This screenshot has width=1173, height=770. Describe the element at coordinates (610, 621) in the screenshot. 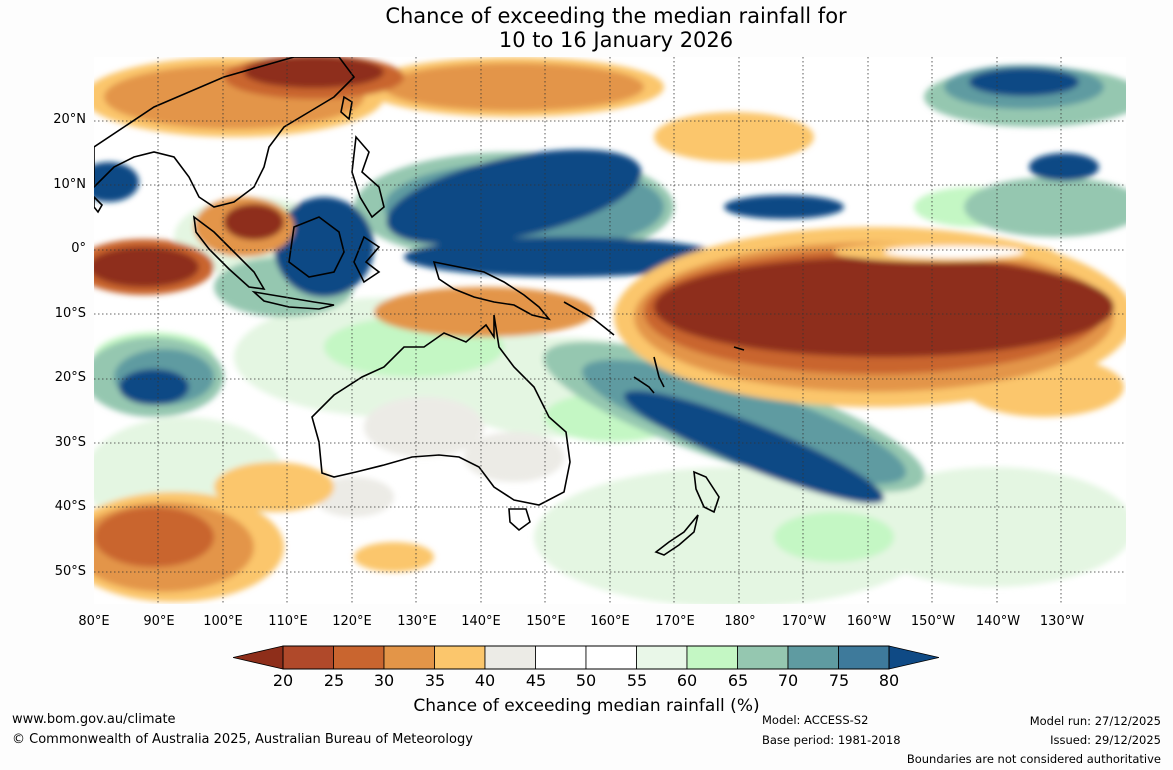

I see `lon-label-160e: 160°E` at that location.